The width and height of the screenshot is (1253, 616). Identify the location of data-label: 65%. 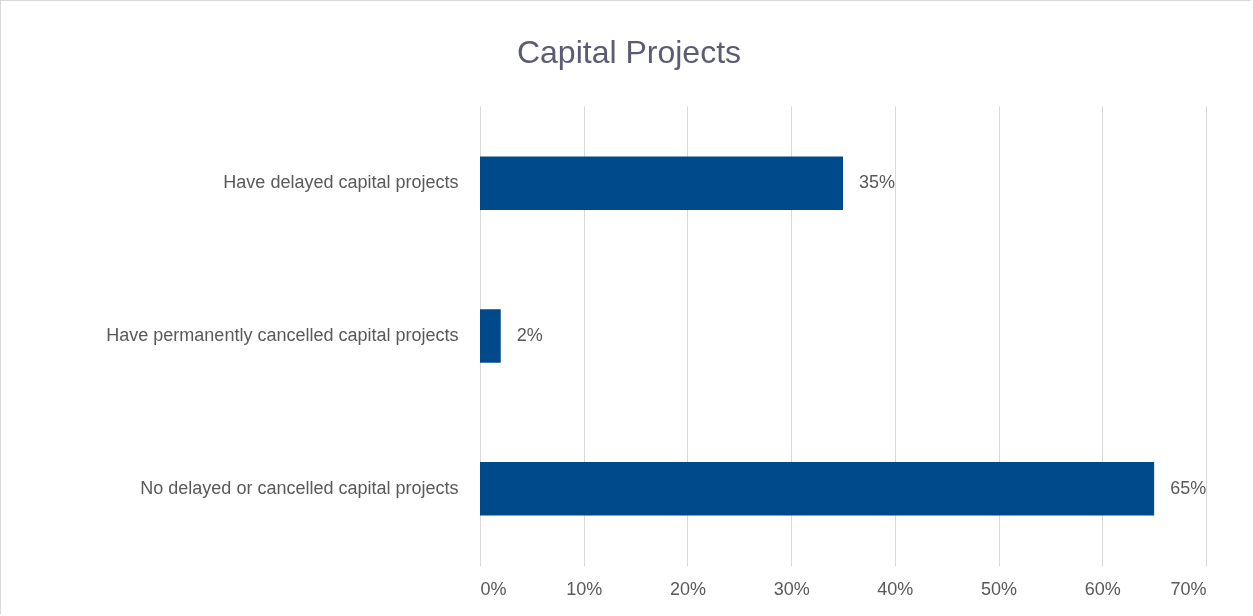
(1188, 487).